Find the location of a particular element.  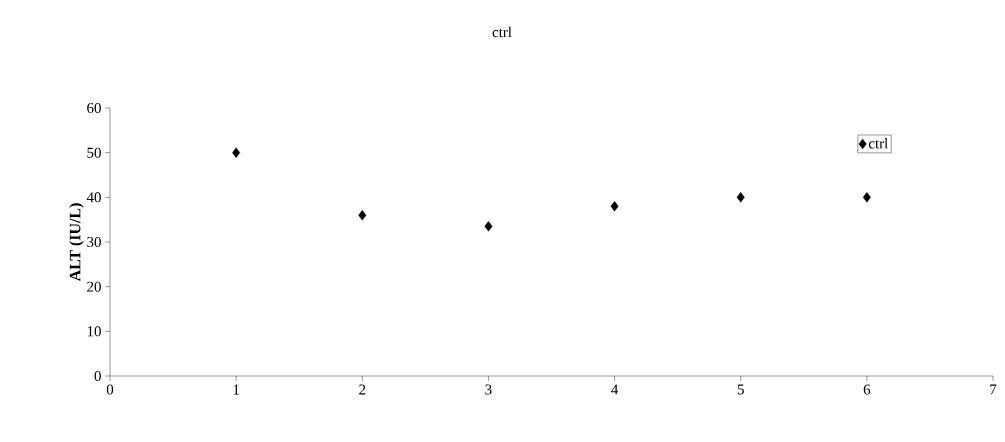

x-tick-label: 6 is located at coordinates (867, 389).